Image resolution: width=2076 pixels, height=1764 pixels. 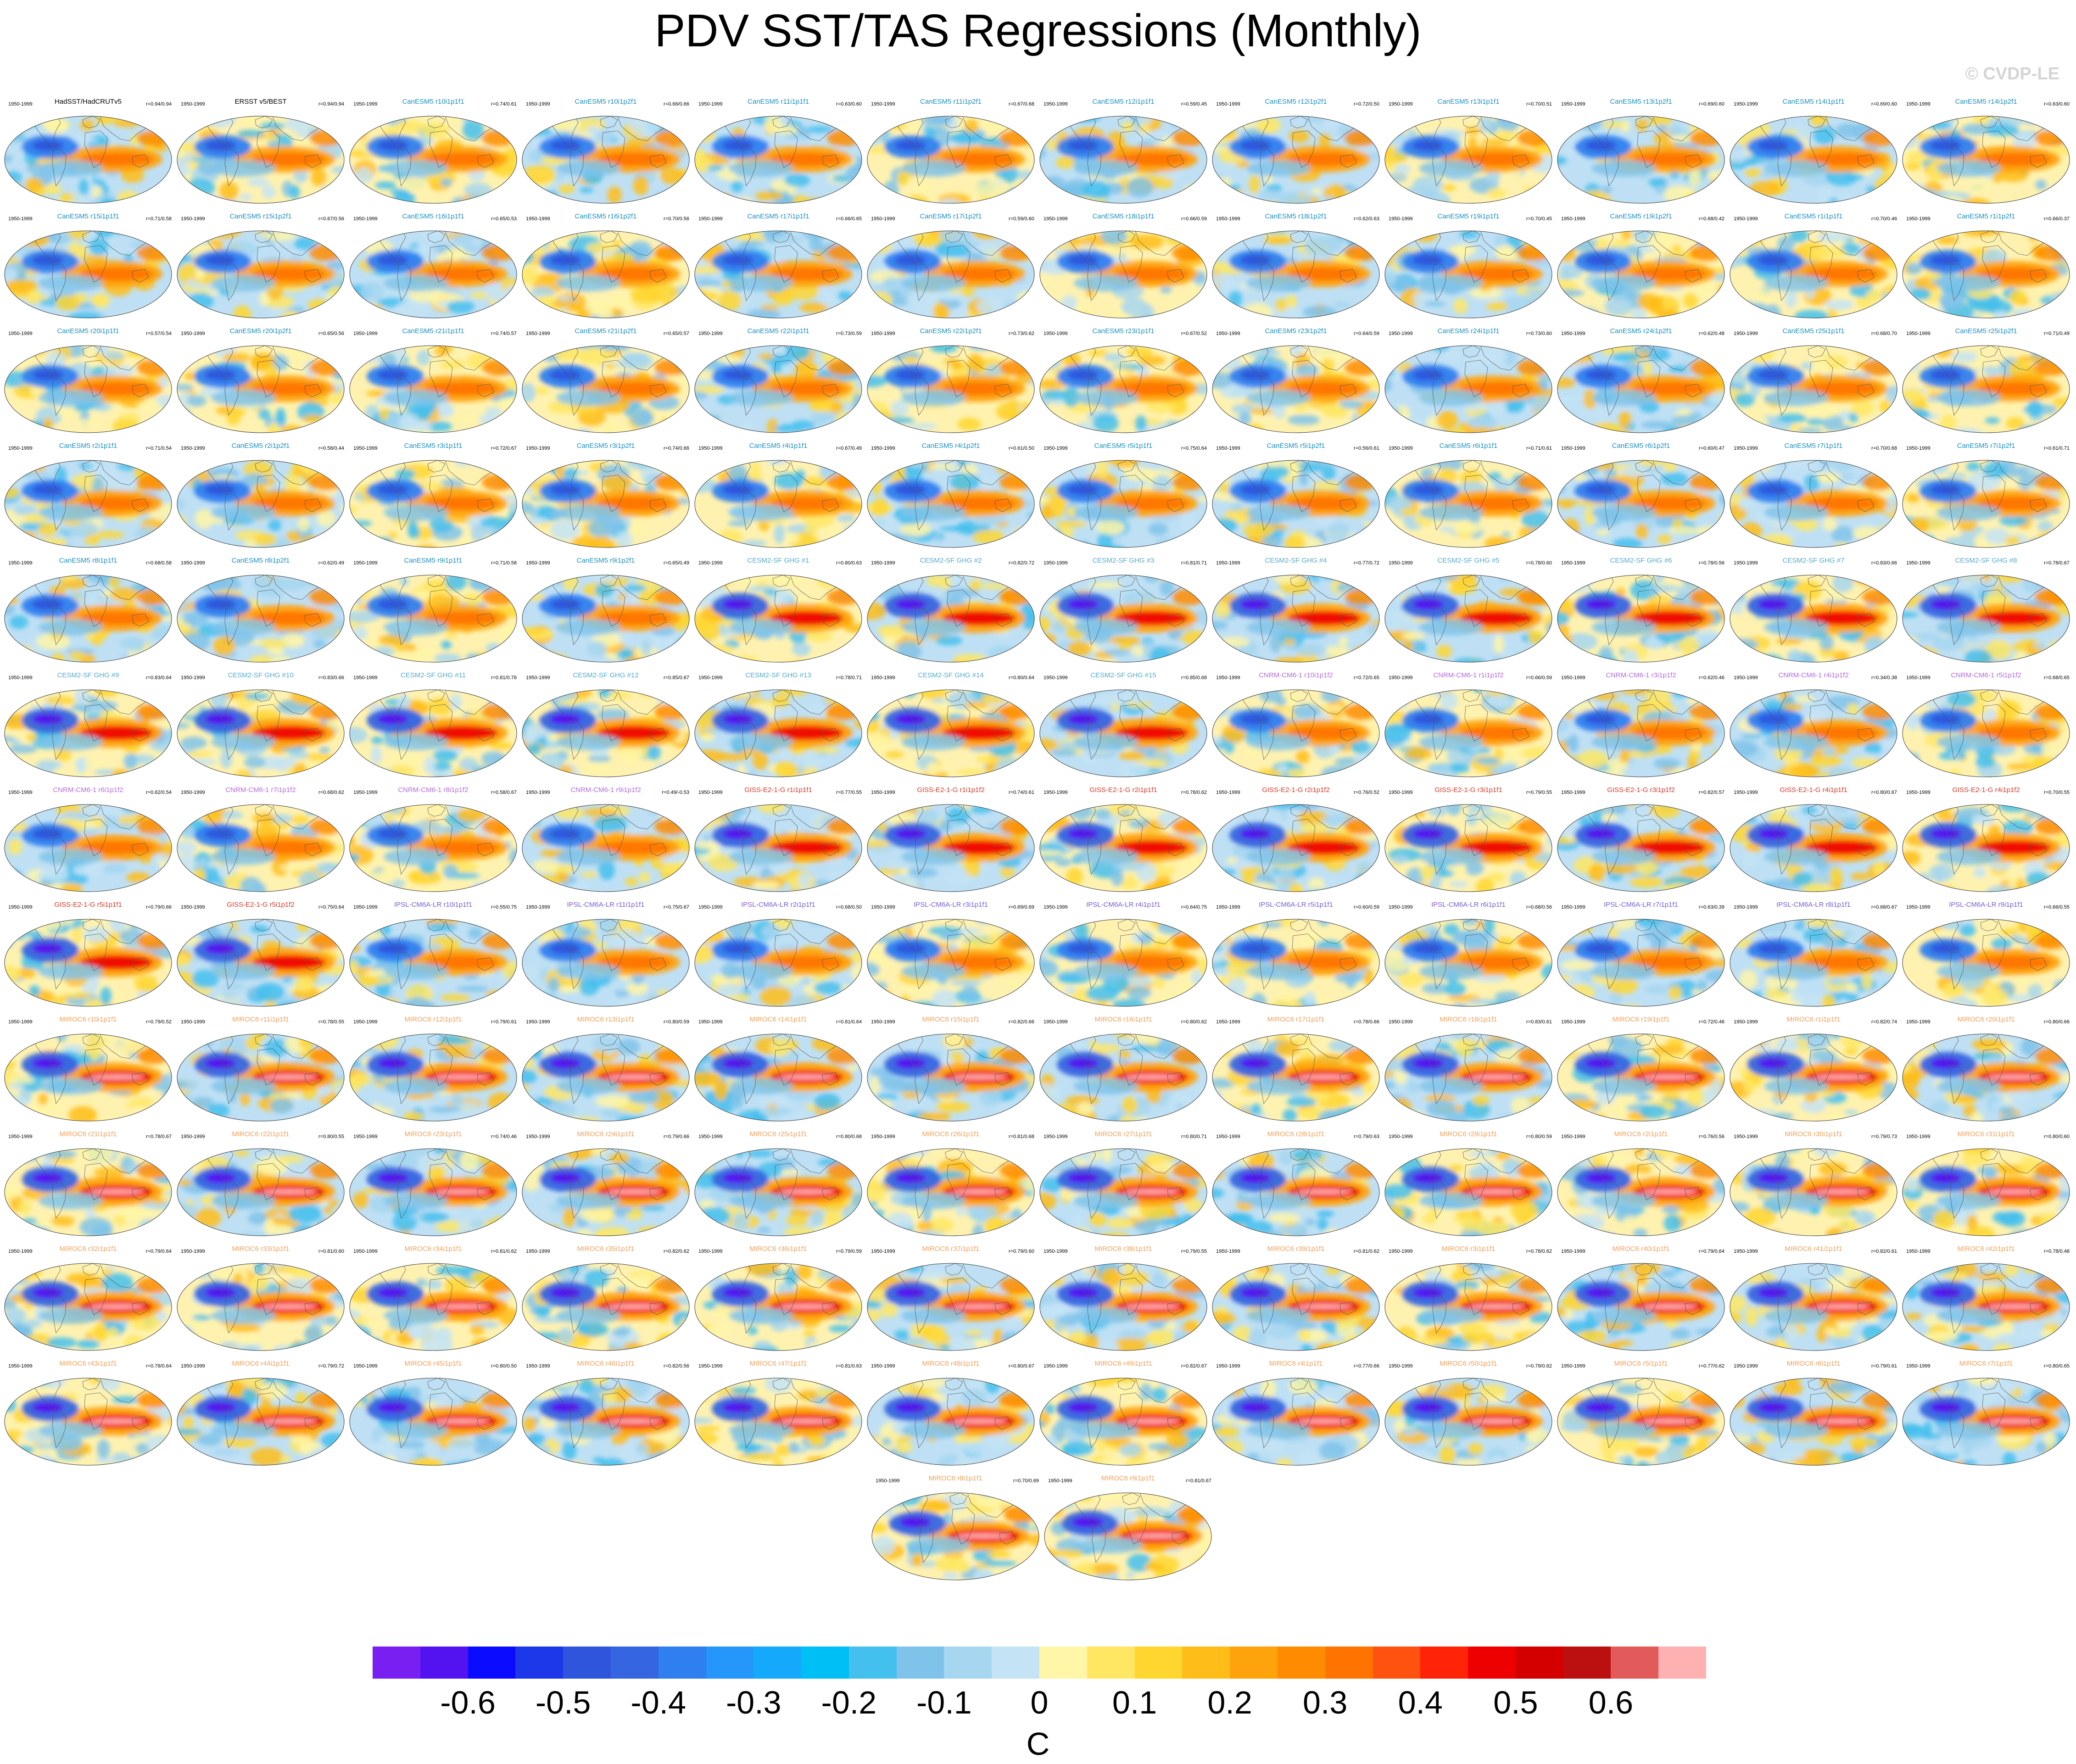 I want to click on panel-title: CanESM5 r13i1p1f1, so click(x=1468, y=102).